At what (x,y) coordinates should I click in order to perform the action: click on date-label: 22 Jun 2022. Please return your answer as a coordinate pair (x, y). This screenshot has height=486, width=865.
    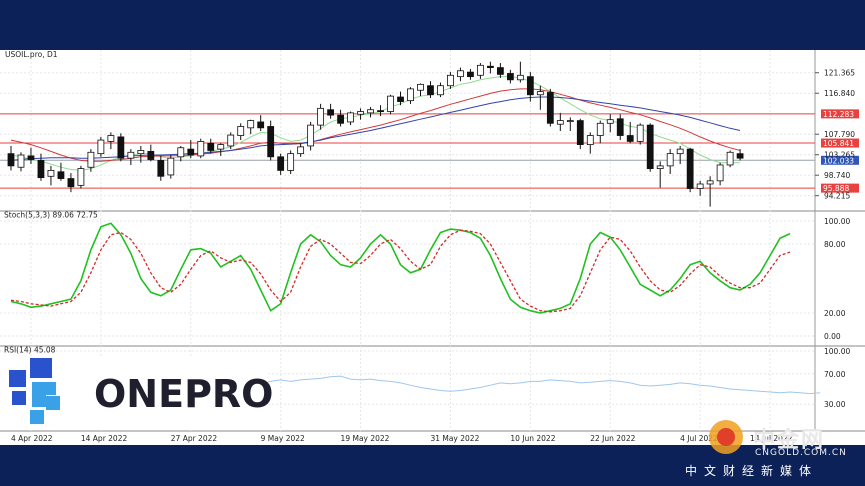
    Looking at the image, I should click on (612, 438).